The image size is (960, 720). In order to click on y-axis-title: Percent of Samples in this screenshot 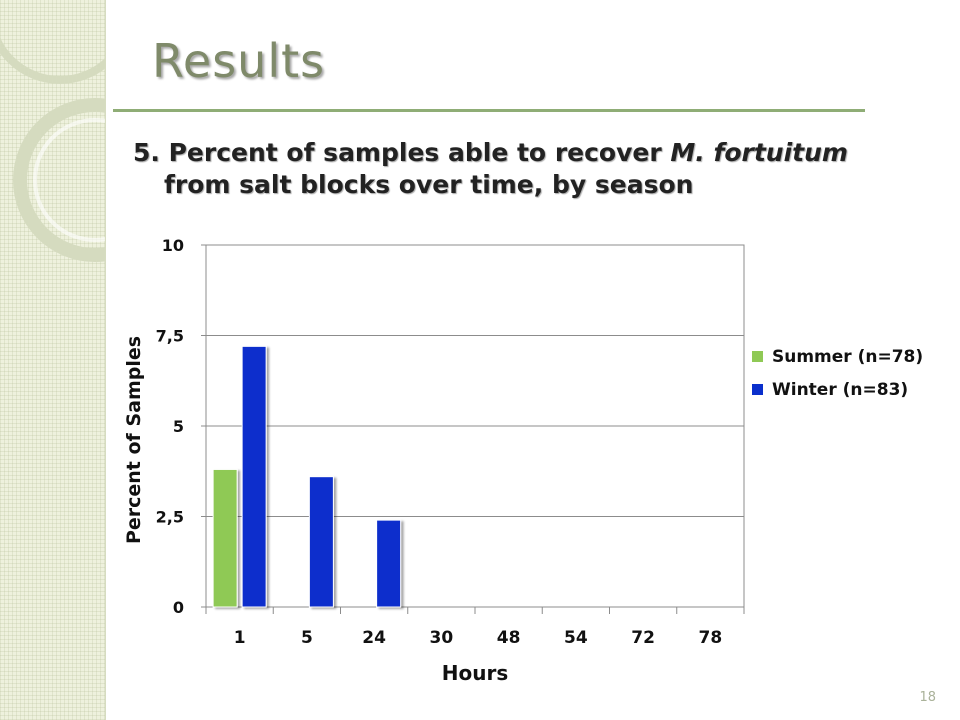, I will do `click(134, 440)`.